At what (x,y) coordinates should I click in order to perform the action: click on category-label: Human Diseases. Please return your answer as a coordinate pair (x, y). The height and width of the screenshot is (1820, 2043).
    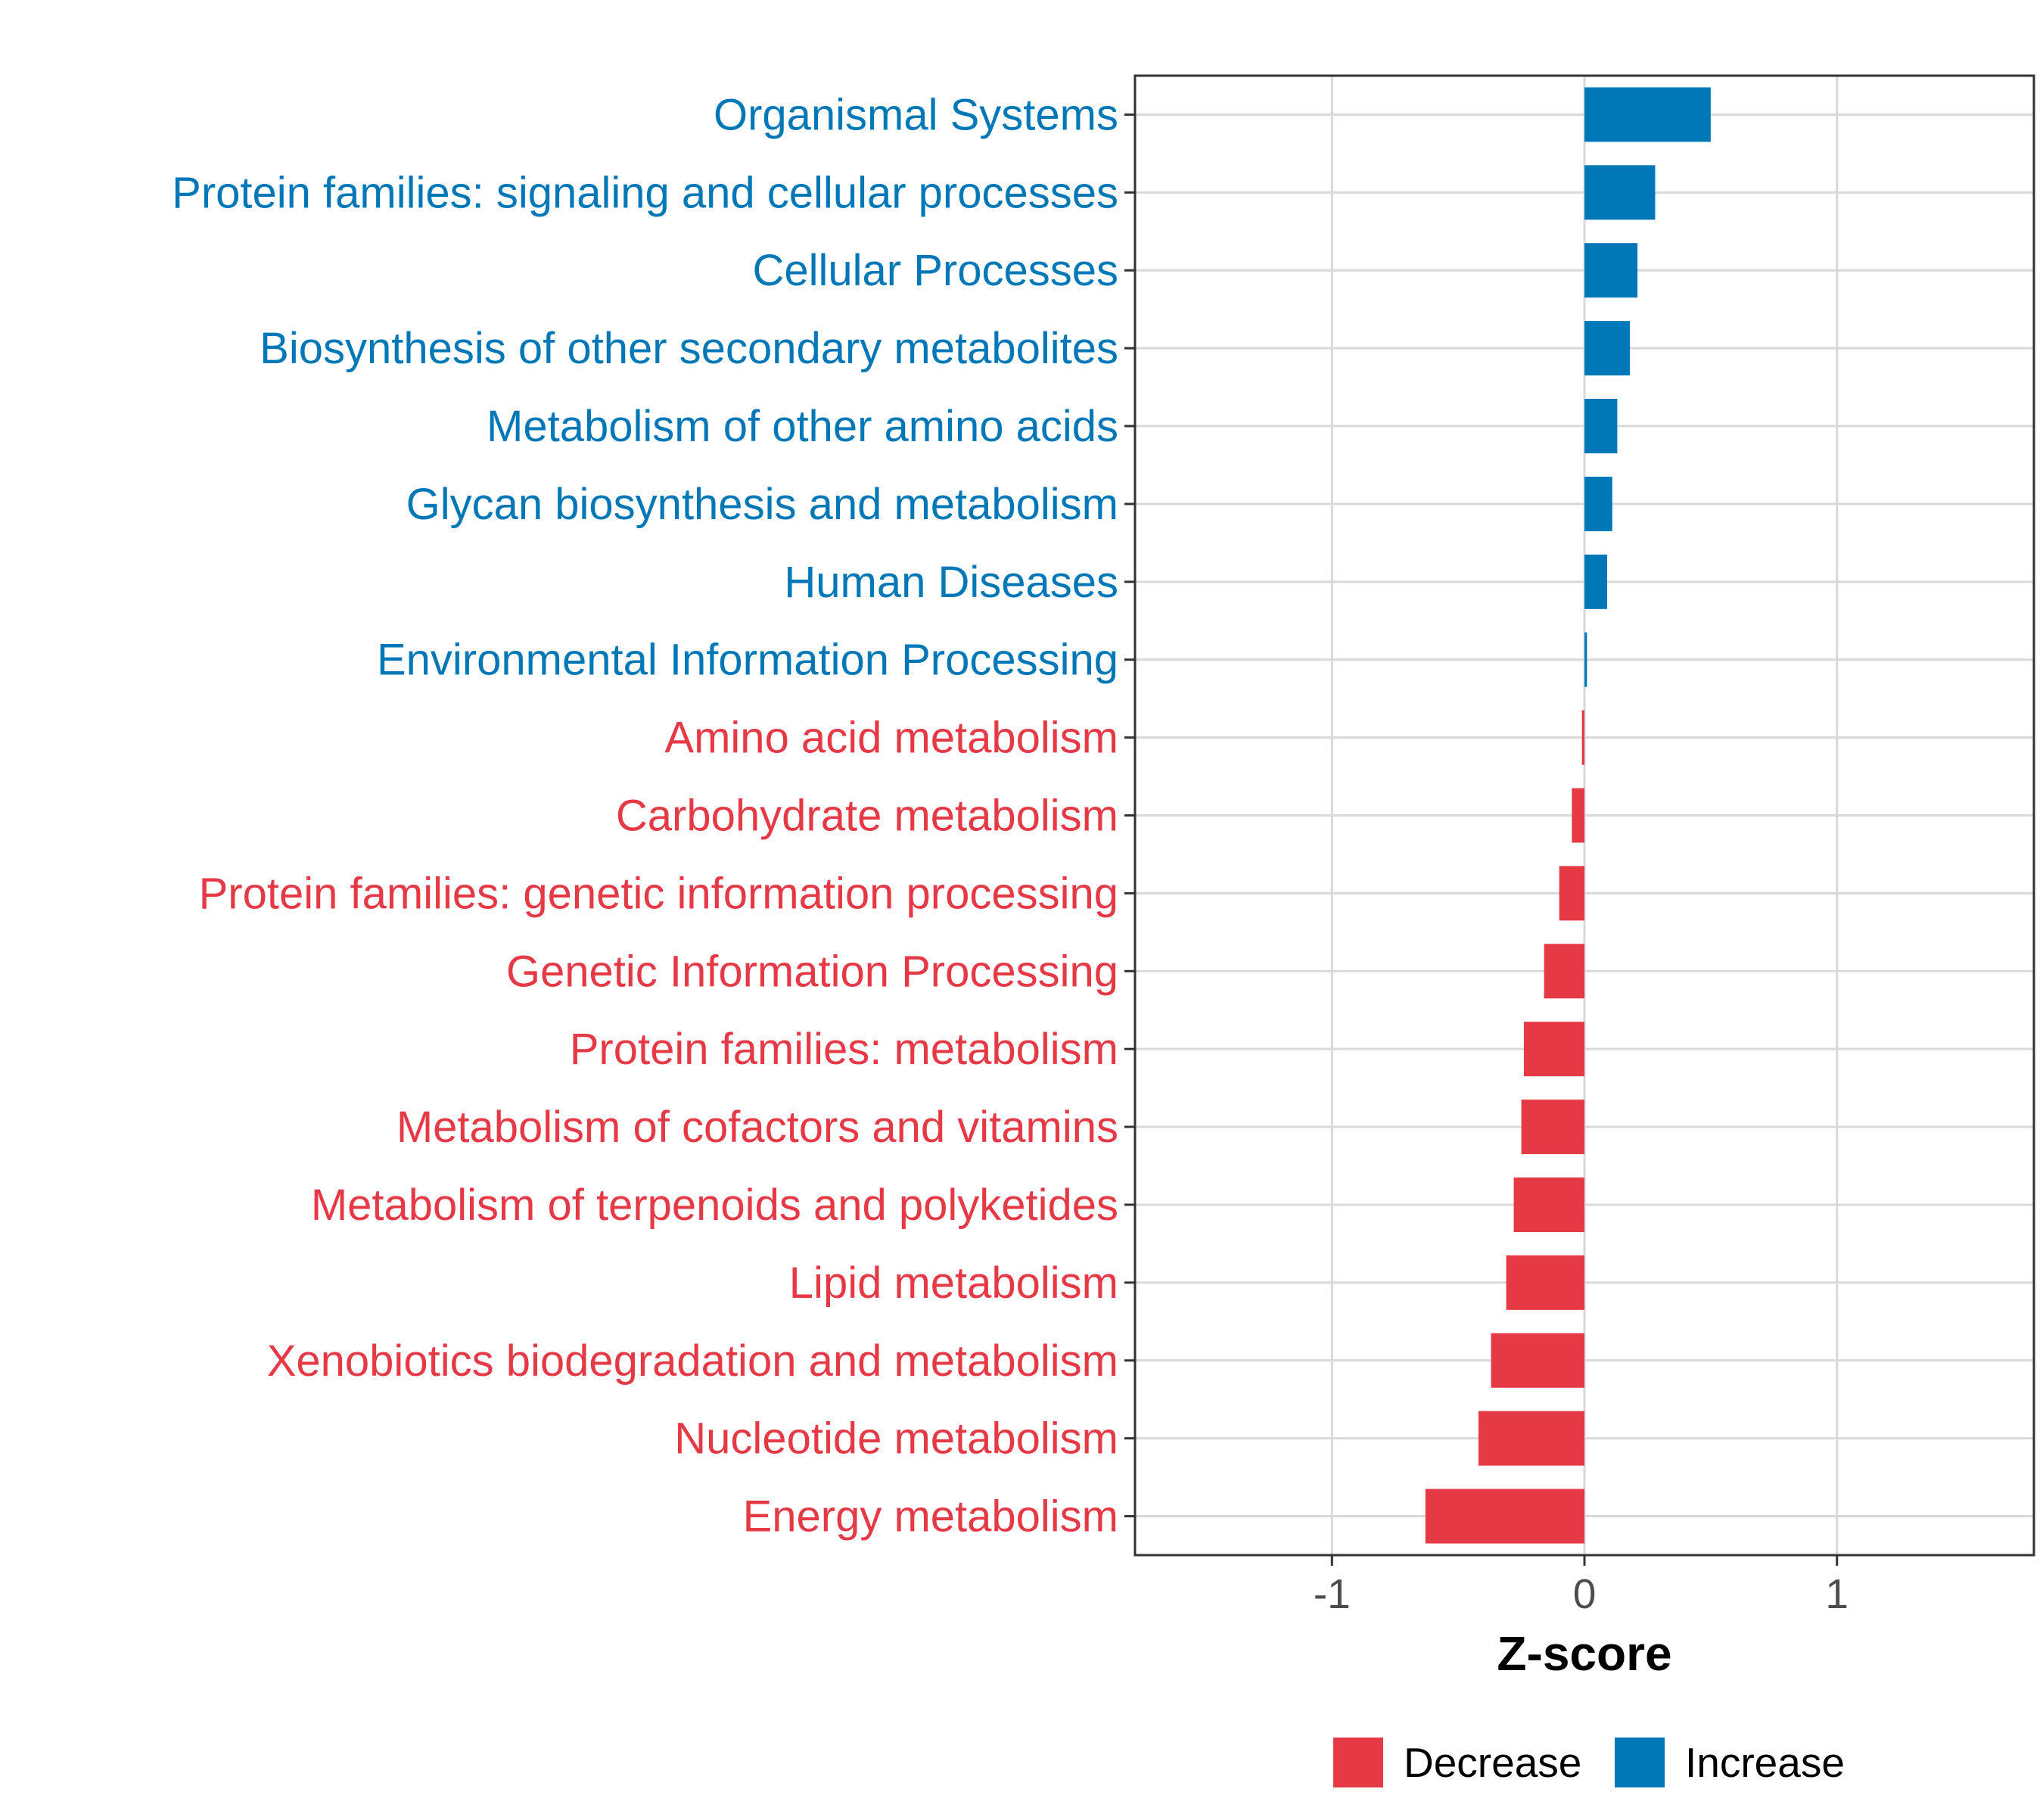
    Looking at the image, I should click on (951, 583).